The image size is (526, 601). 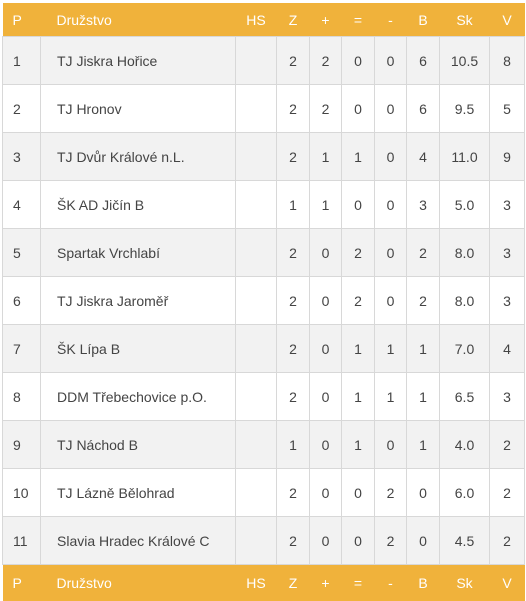 What do you see at coordinates (326, 20) in the screenshot?
I see `col-header-wins: +` at bounding box center [326, 20].